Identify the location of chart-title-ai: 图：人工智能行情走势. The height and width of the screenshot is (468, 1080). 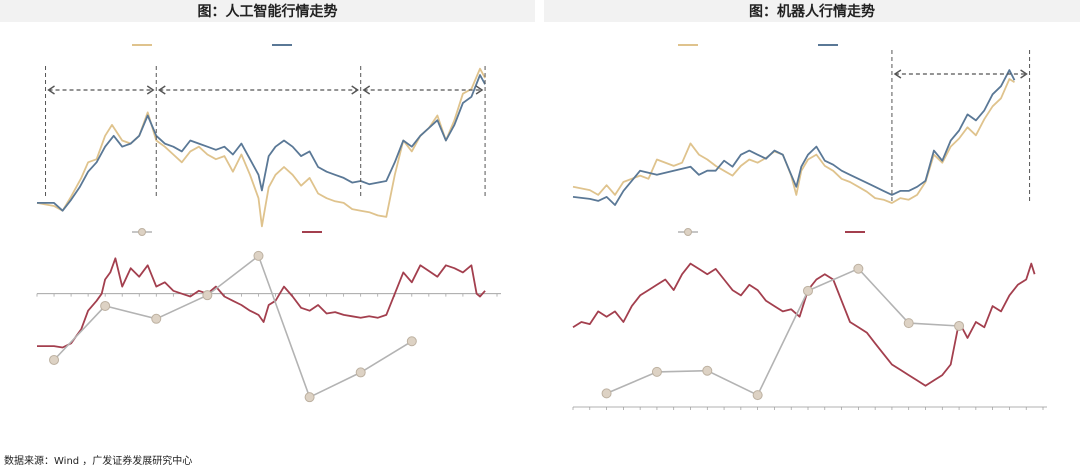
(267, 11).